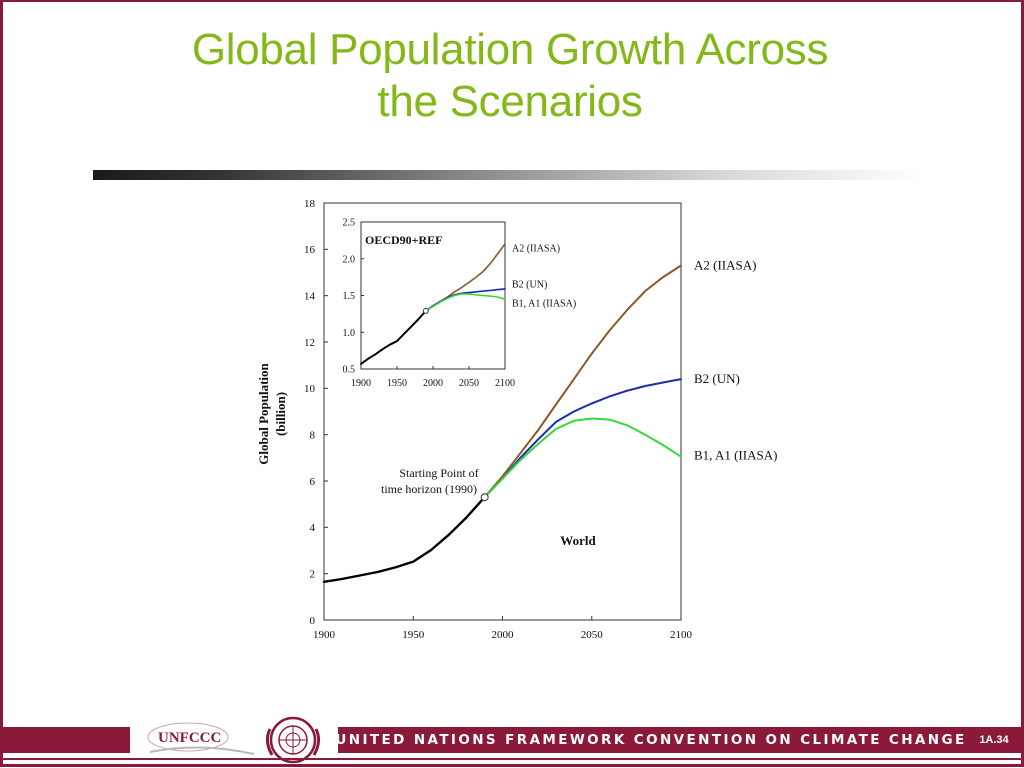 This screenshot has width=1024, height=768. What do you see at coordinates (484, 497) in the screenshot?
I see `main-start-point-marker` at bounding box center [484, 497].